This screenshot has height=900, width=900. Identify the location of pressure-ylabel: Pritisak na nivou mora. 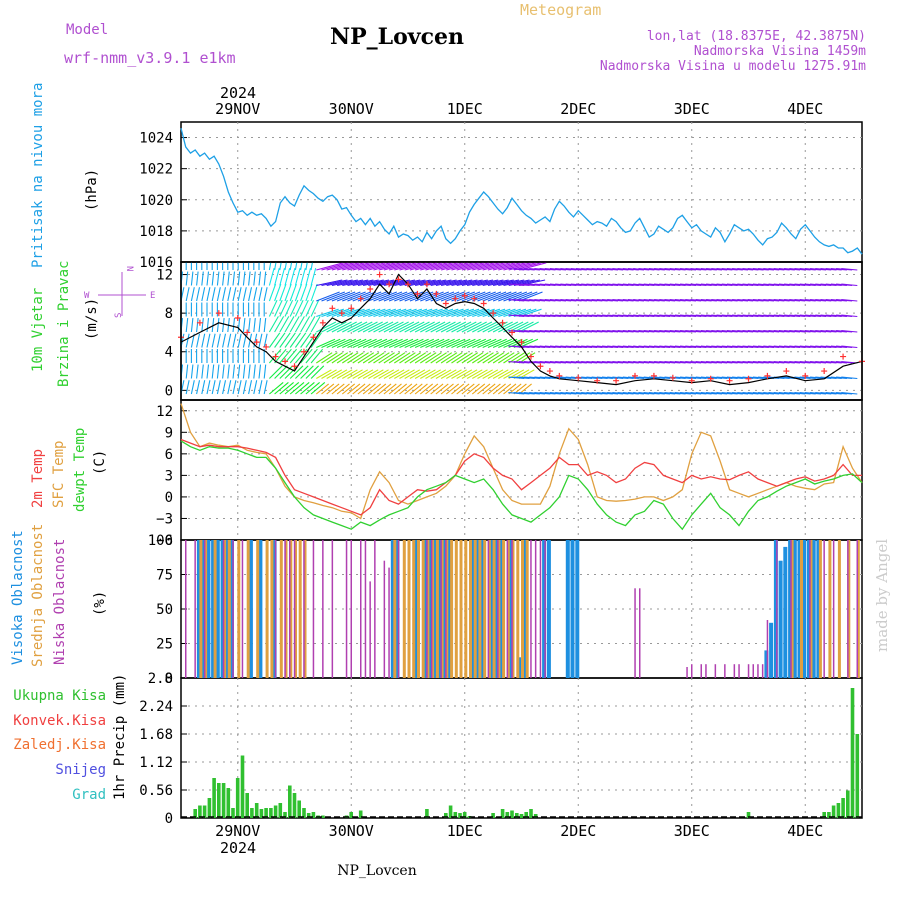
(38, 175).